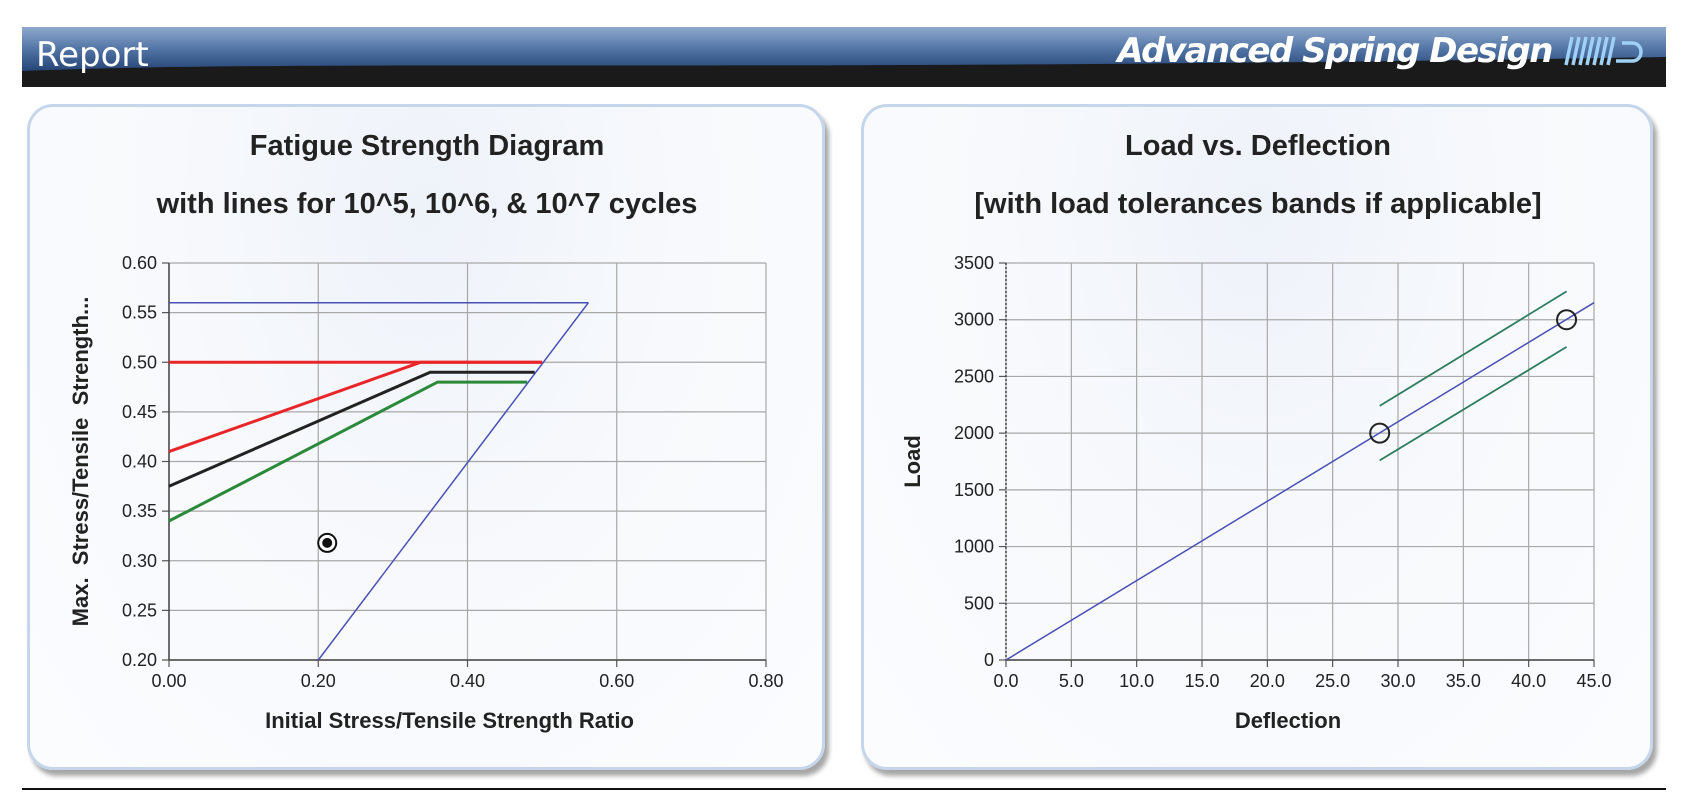 The height and width of the screenshot is (799, 1686). What do you see at coordinates (1267, 681) in the screenshot?
I see `x-tick-label: 20.0` at bounding box center [1267, 681].